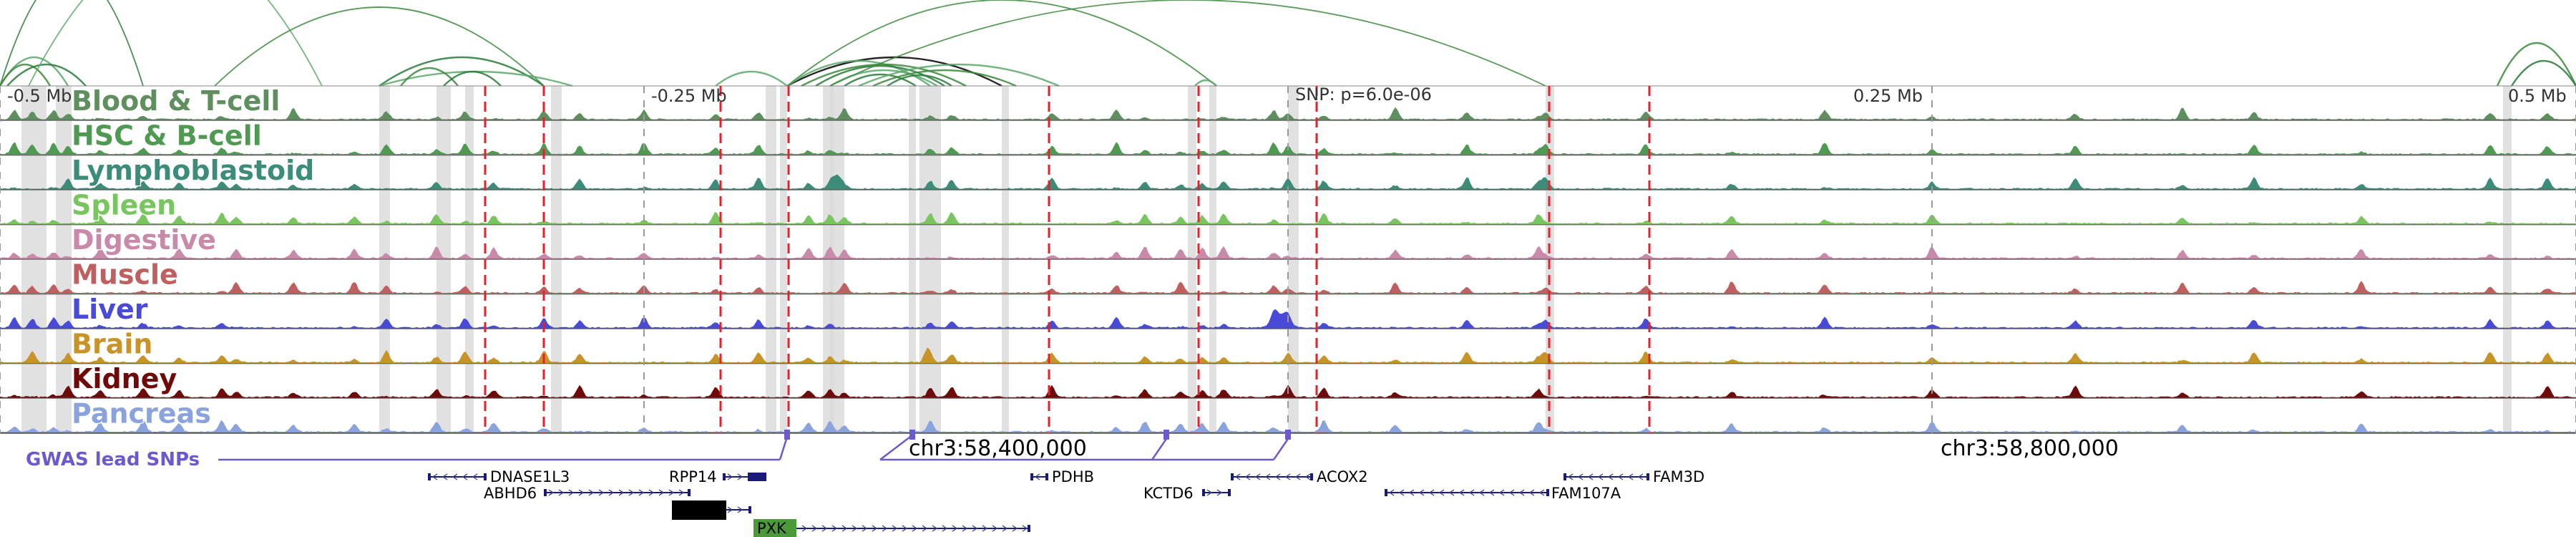  What do you see at coordinates (1168, 493) in the screenshot?
I see `gene-label: KCTD6` at bounding box center [1168, 493].